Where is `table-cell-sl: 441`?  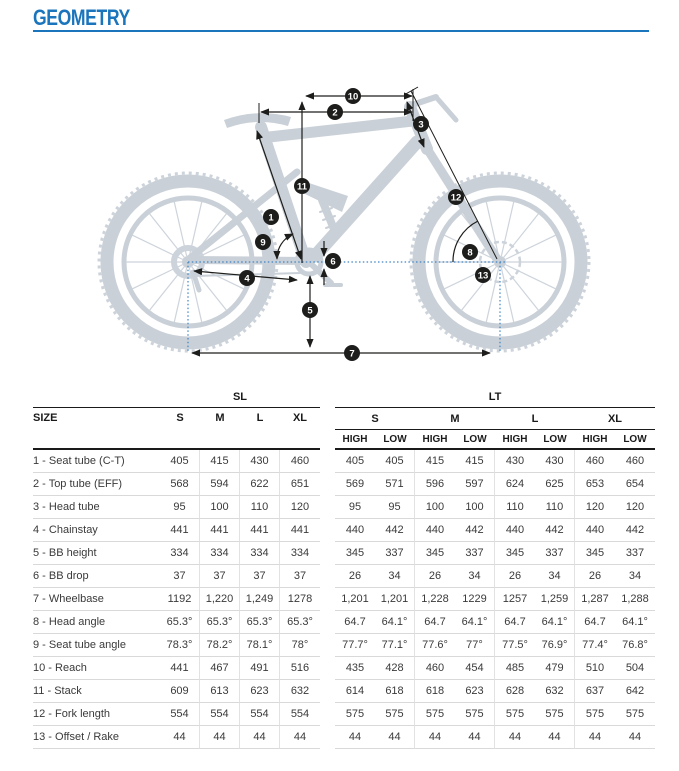 table-cell-sl: 441 is located at coordinates (180, 668).